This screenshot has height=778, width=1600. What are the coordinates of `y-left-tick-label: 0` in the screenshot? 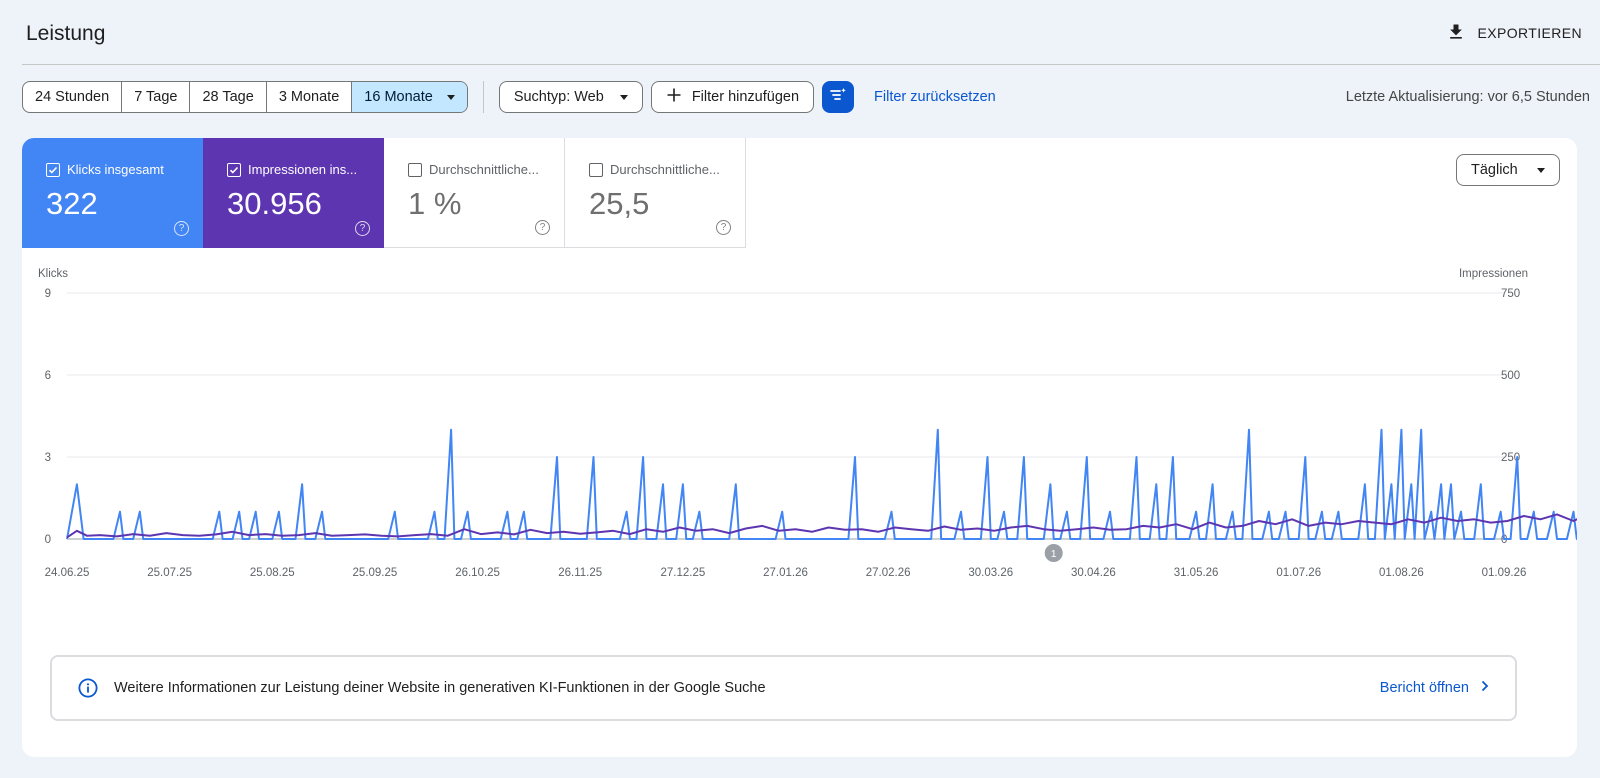 It's located at (48, 540).